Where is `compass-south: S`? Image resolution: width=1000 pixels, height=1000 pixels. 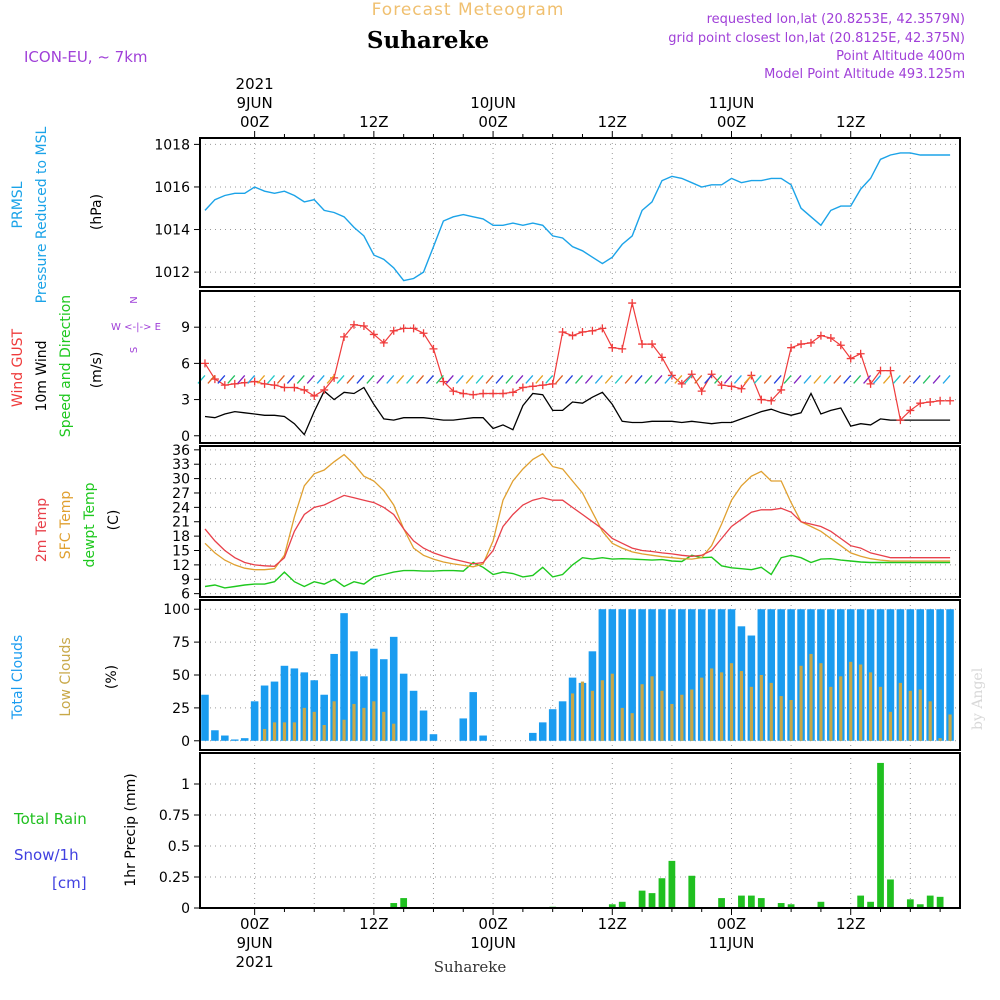 compass-south: S is located at coordinates (134, 350).